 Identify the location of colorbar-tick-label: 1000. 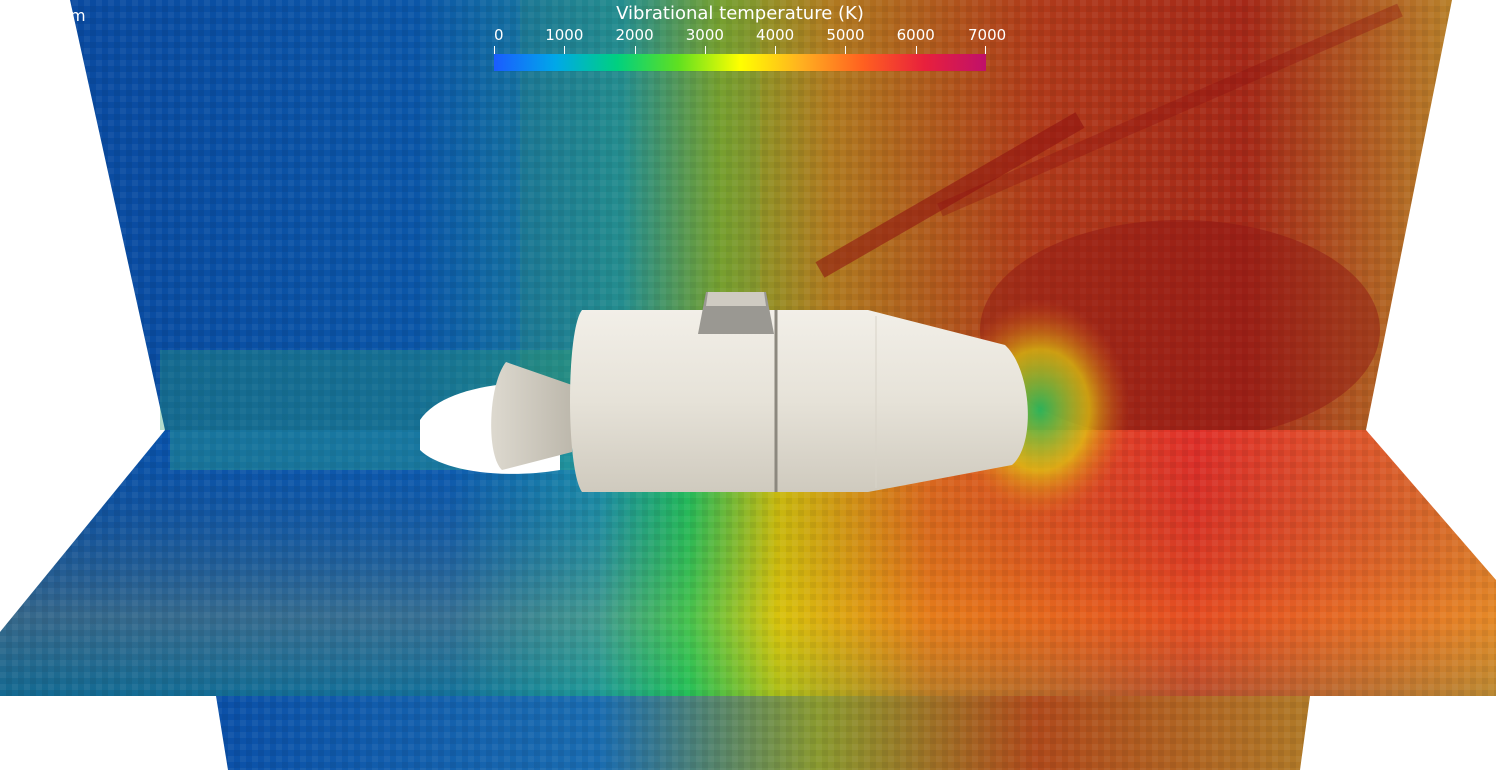
(564, 35).